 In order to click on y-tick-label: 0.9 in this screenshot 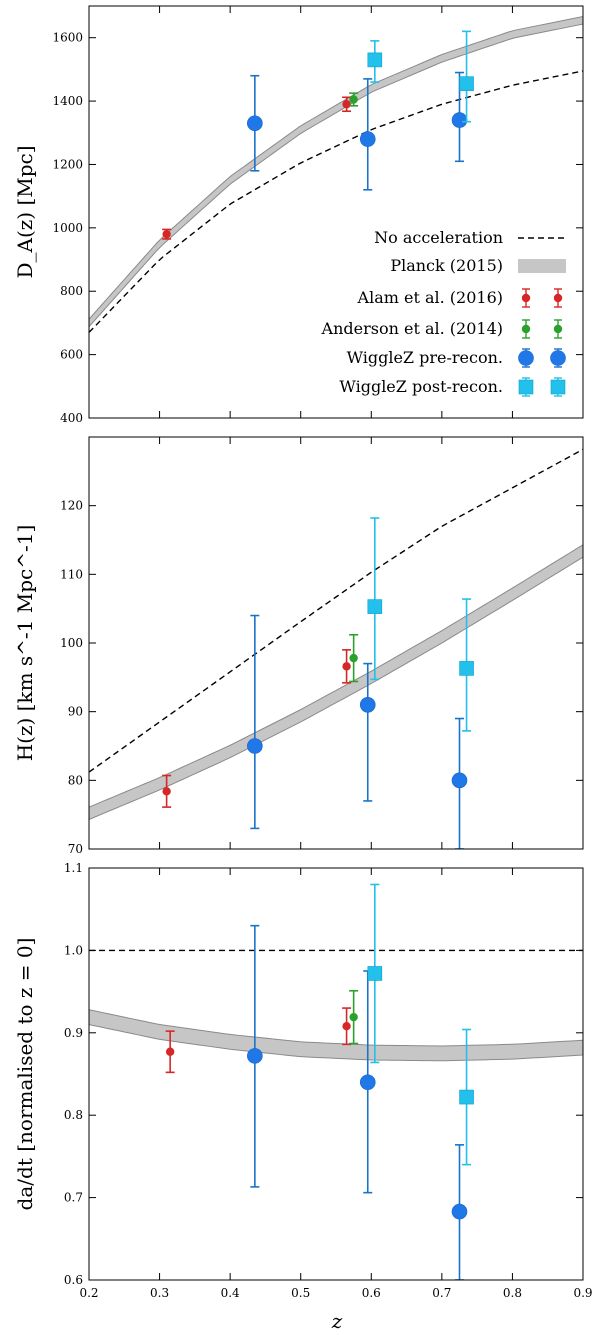, I will do `click(73, 1033)`.